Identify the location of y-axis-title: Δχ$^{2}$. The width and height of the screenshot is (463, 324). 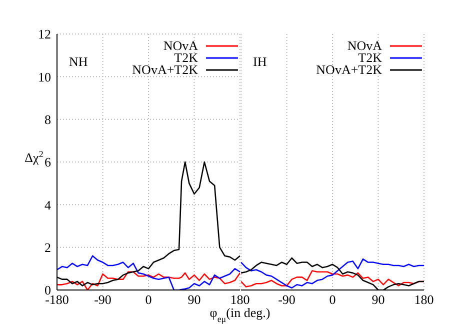
(34, 157).